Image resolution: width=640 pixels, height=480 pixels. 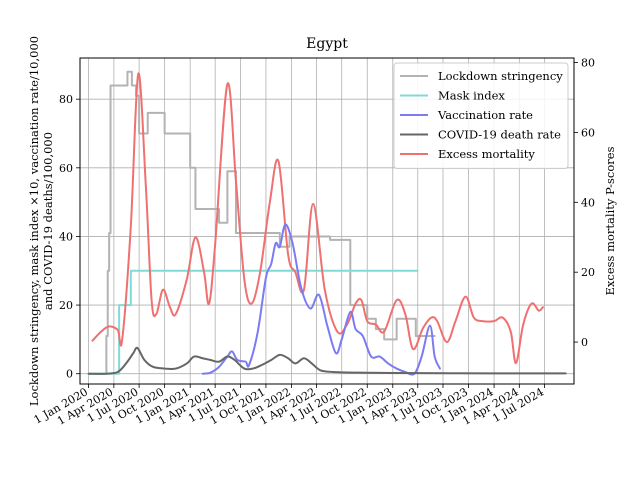 I want to click on y-axis-left-label-line2: and COVID-19 deaths/100,000, so click(x=48, y=221).